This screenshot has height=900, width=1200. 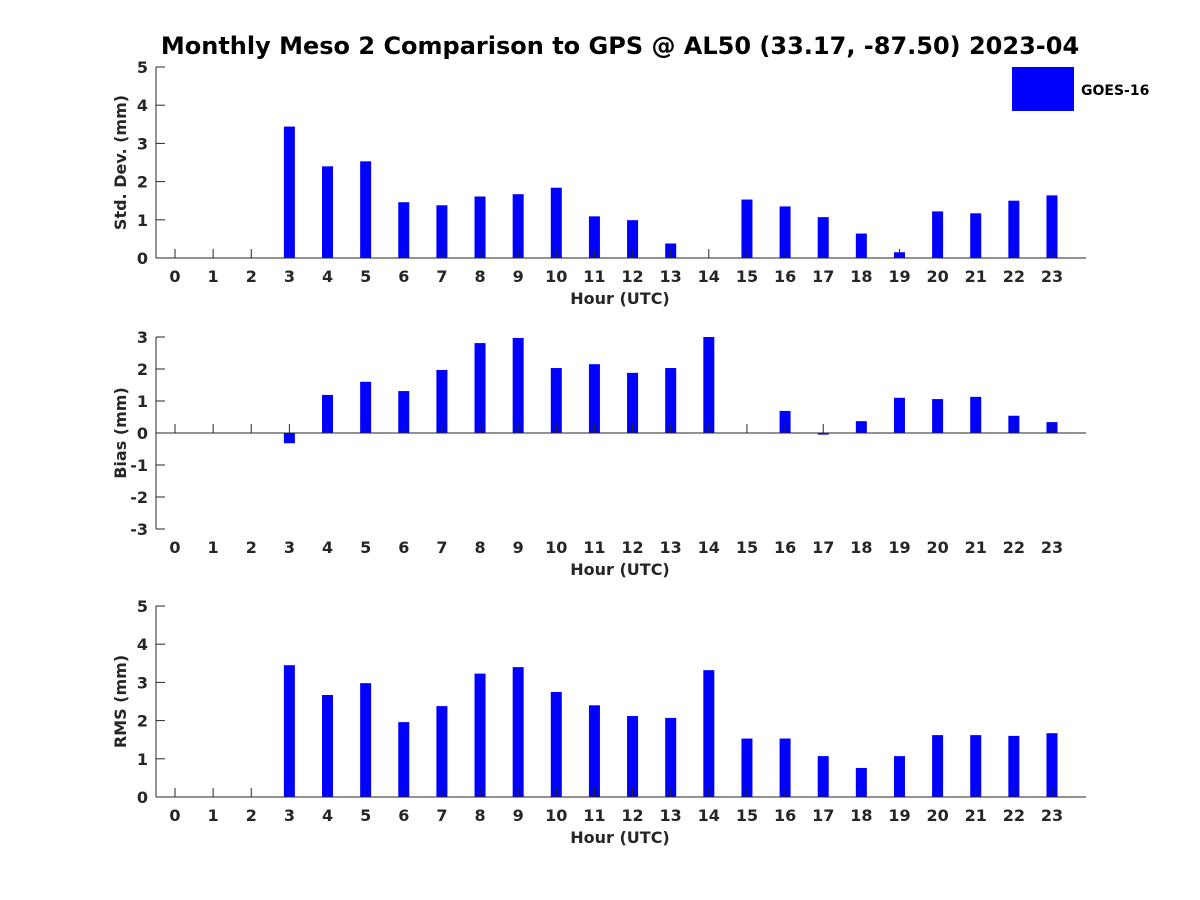 What do you see at coordinates (139, 465) in the screenshot?
I see `y-tick-label: -1` at bounding box center [139, 465].